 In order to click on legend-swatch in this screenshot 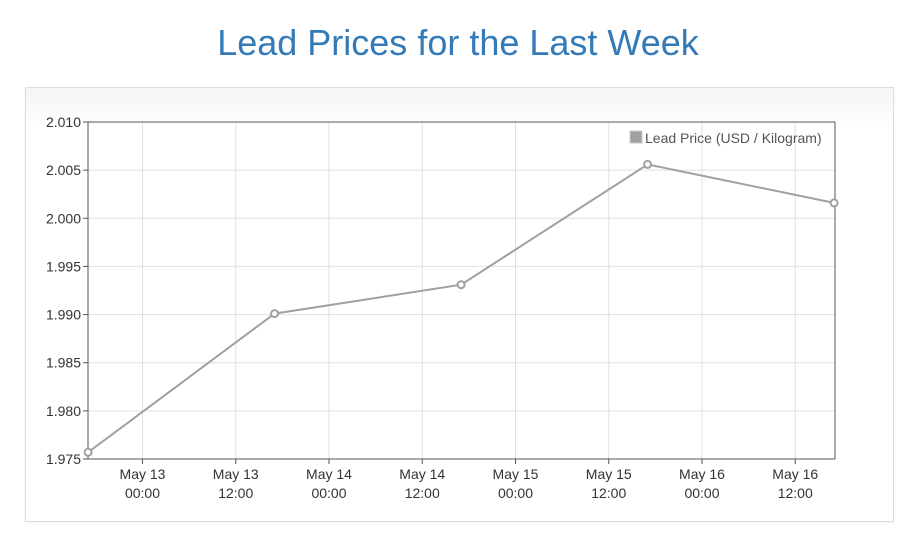, I will do `click(636, 137)`.